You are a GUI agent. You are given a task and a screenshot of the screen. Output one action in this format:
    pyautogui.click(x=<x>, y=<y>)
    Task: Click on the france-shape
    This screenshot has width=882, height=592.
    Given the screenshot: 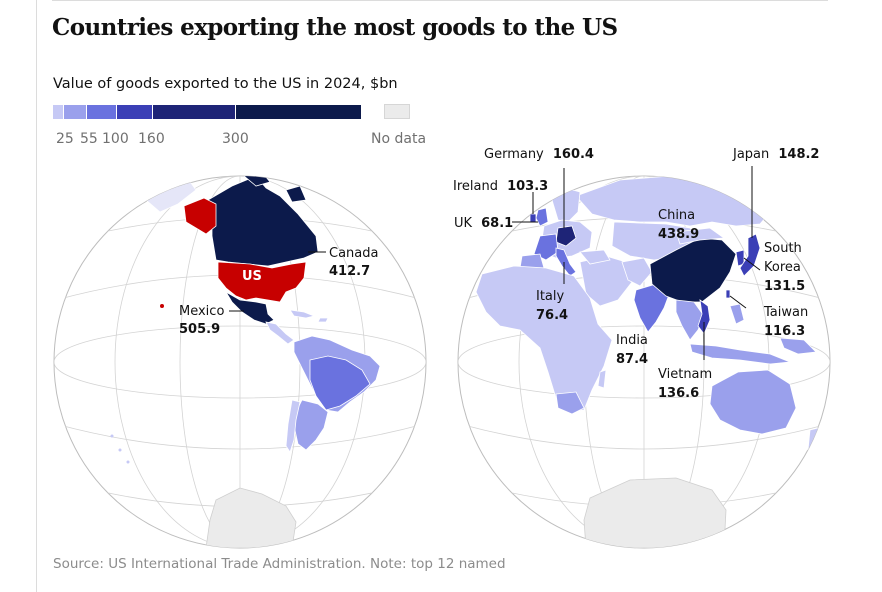 What is the action you would take?
    pyautogui.click(x=546, y=247)
    